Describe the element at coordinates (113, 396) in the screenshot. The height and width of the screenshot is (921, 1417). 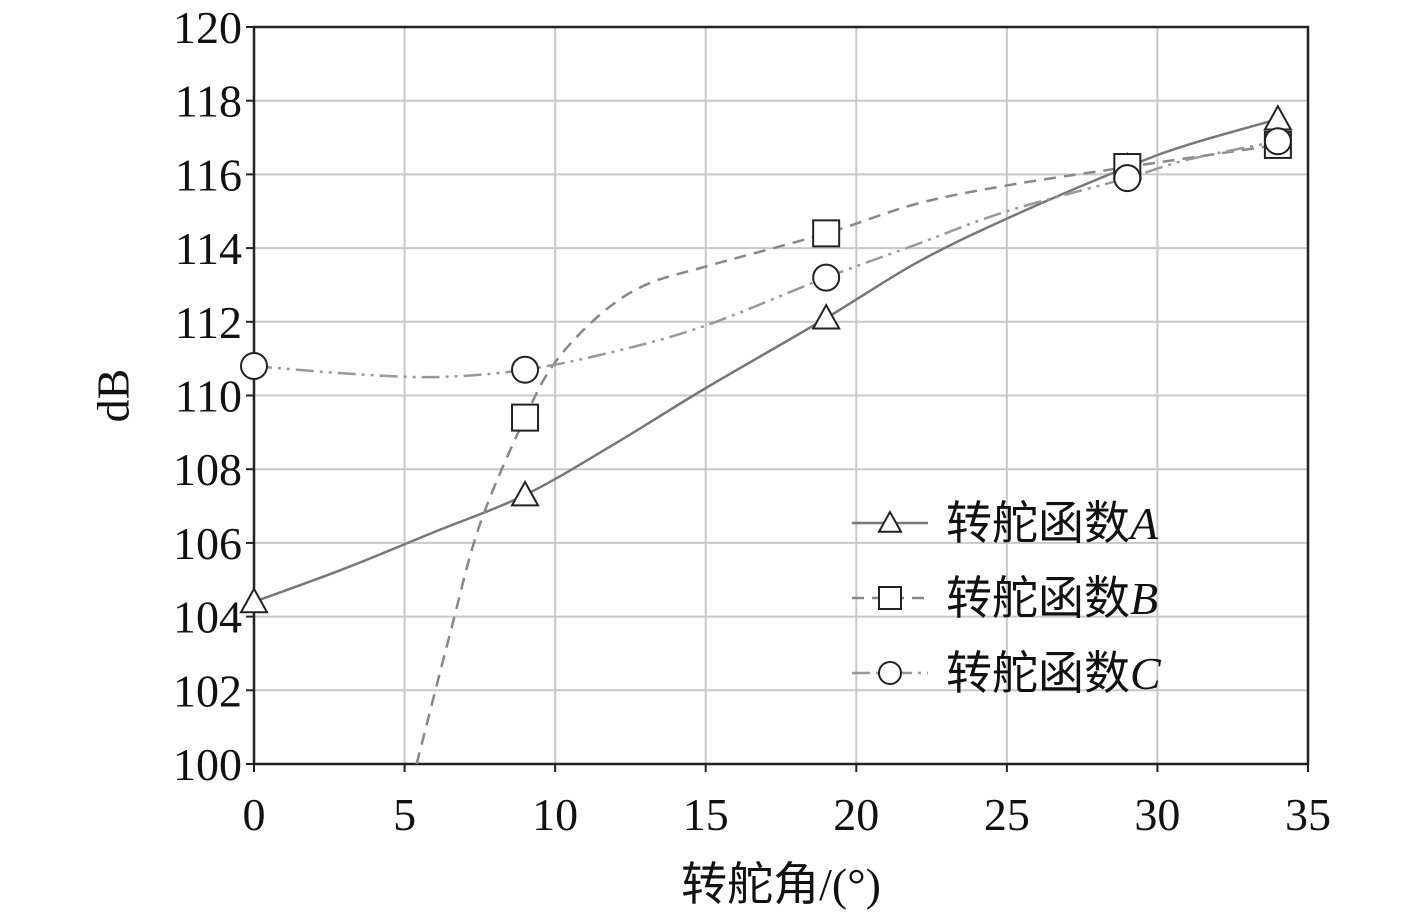
I see `y-axis-title: dB` at that location.